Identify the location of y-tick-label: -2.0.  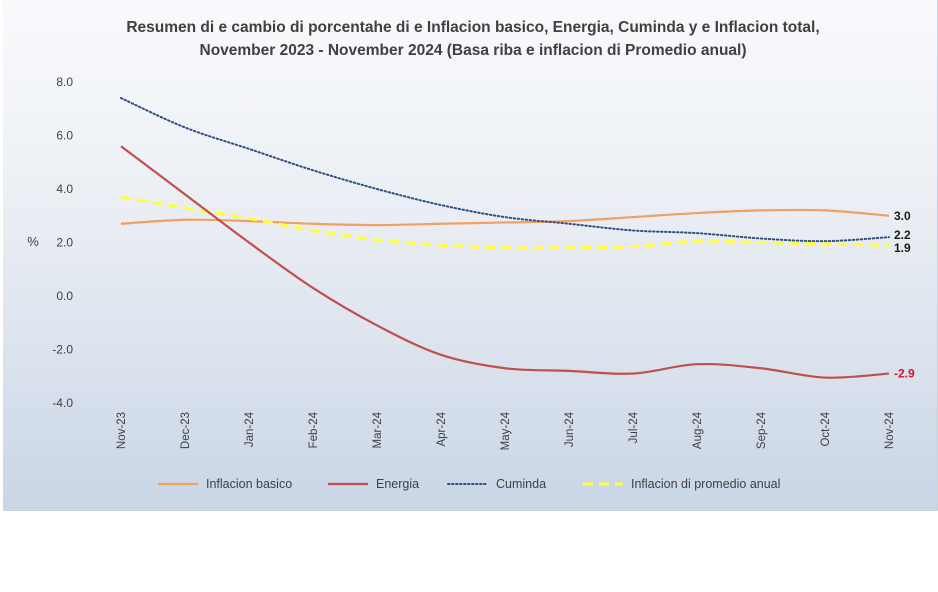
(62, 350).